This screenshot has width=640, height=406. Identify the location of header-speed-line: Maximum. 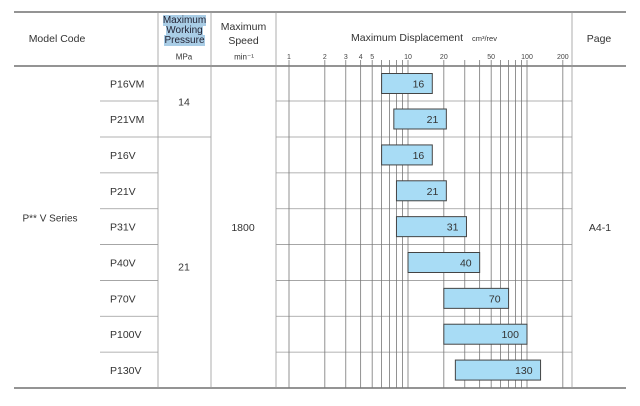
(243, 27).